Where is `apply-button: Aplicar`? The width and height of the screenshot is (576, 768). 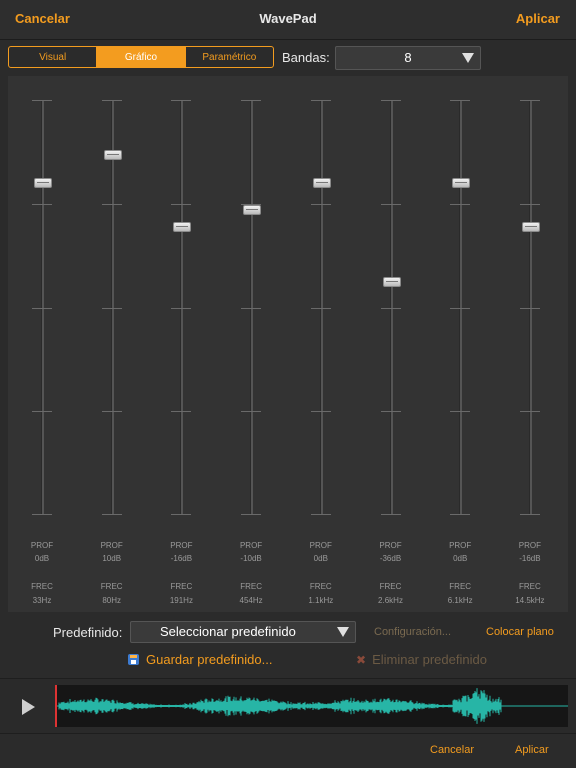
apply-button: Aplicar is located at coordinates (537, 18).